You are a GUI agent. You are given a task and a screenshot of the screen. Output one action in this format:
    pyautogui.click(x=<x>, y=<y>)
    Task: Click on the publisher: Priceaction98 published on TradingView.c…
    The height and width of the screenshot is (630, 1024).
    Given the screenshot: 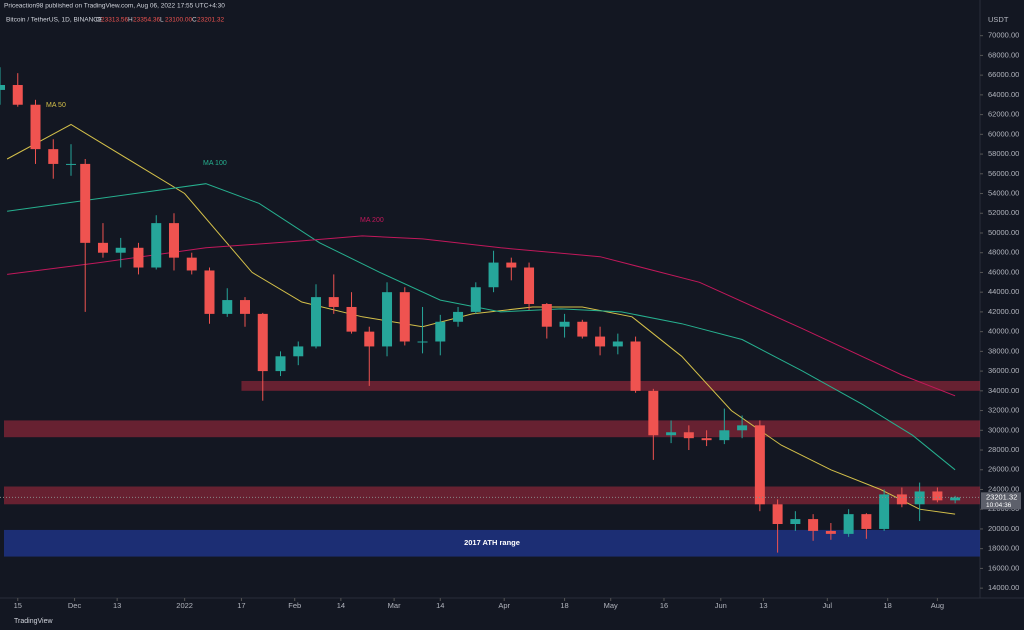 What is the action you would take?
    pyautogui.click(x=114, y=6)
    